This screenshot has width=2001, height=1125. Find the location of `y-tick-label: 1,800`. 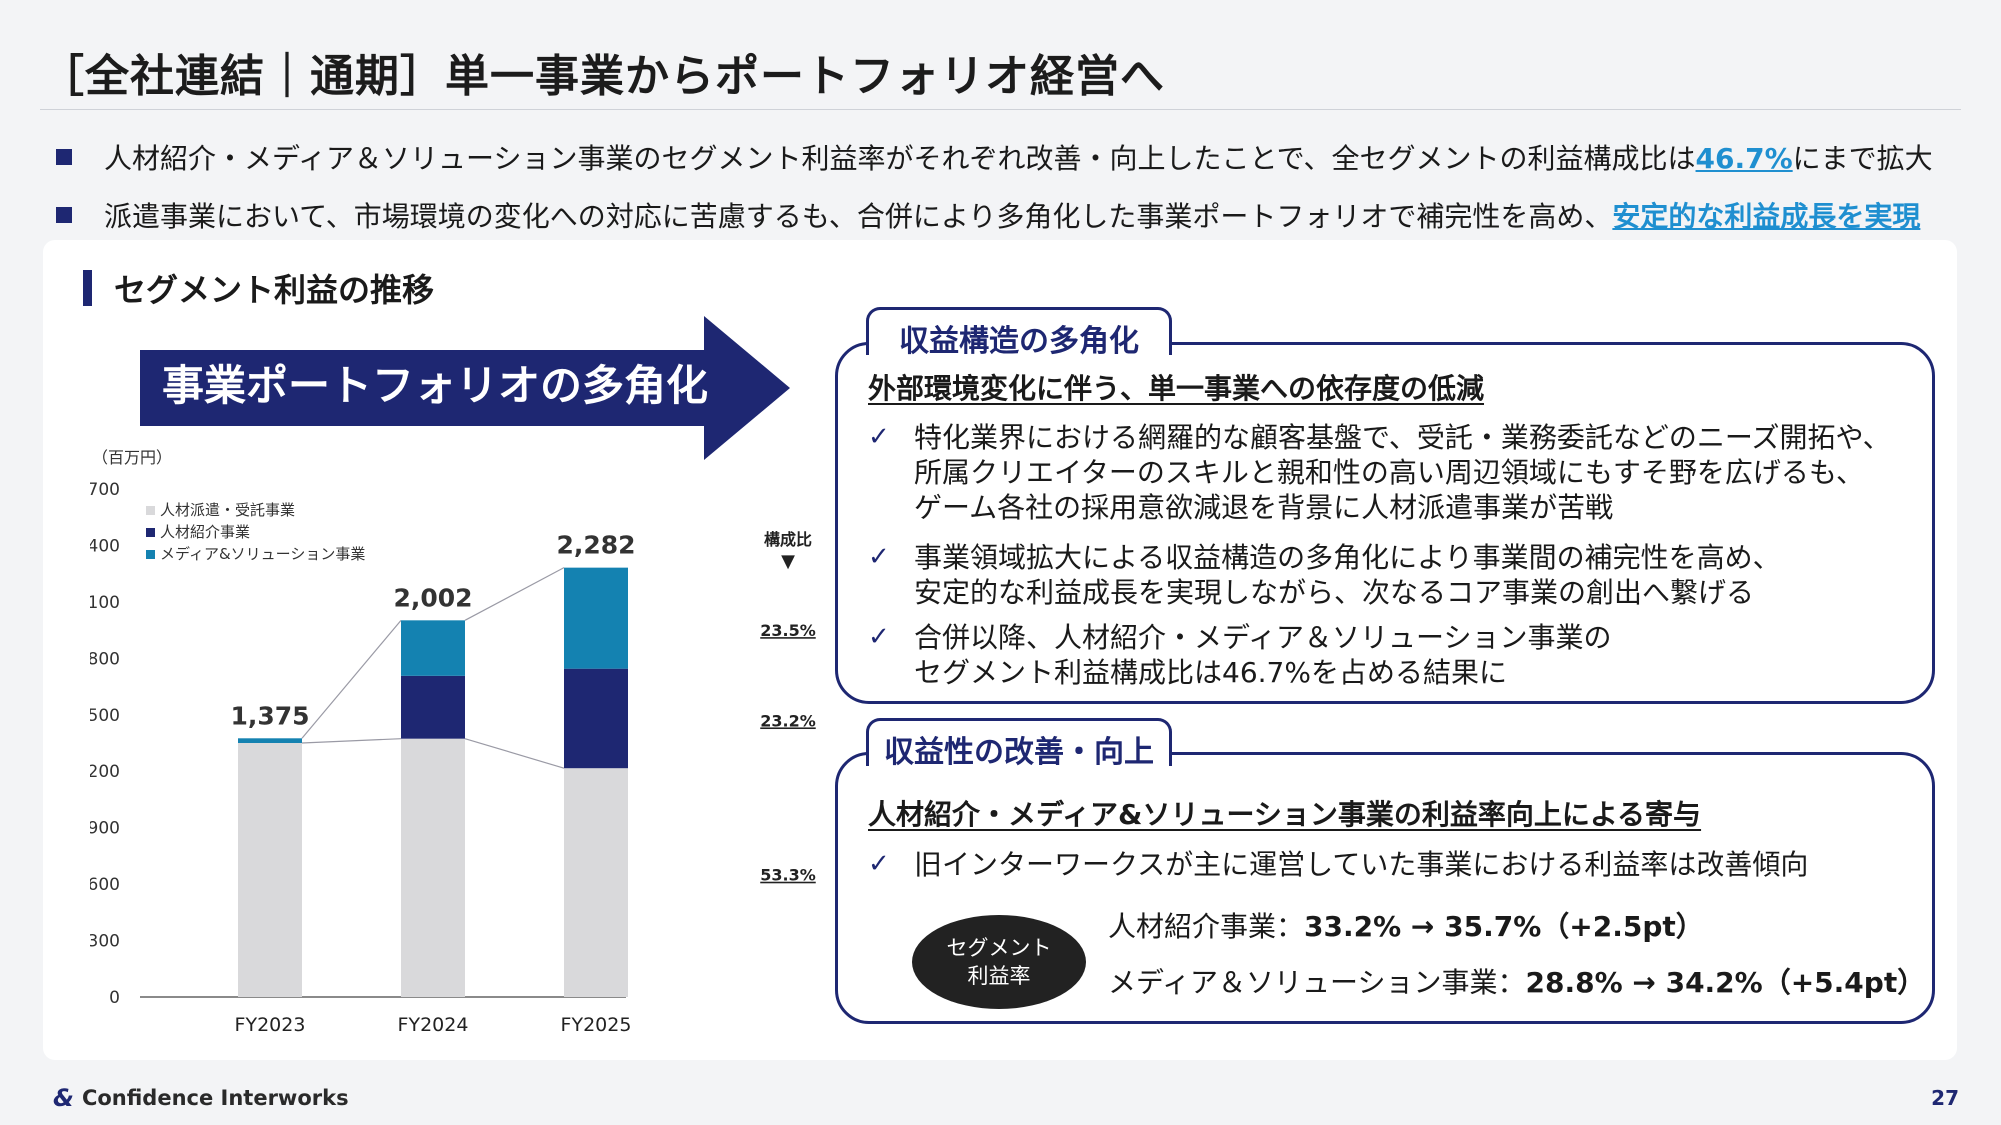

y-tick-label: 1,800 is located at coordinates (105, 659).